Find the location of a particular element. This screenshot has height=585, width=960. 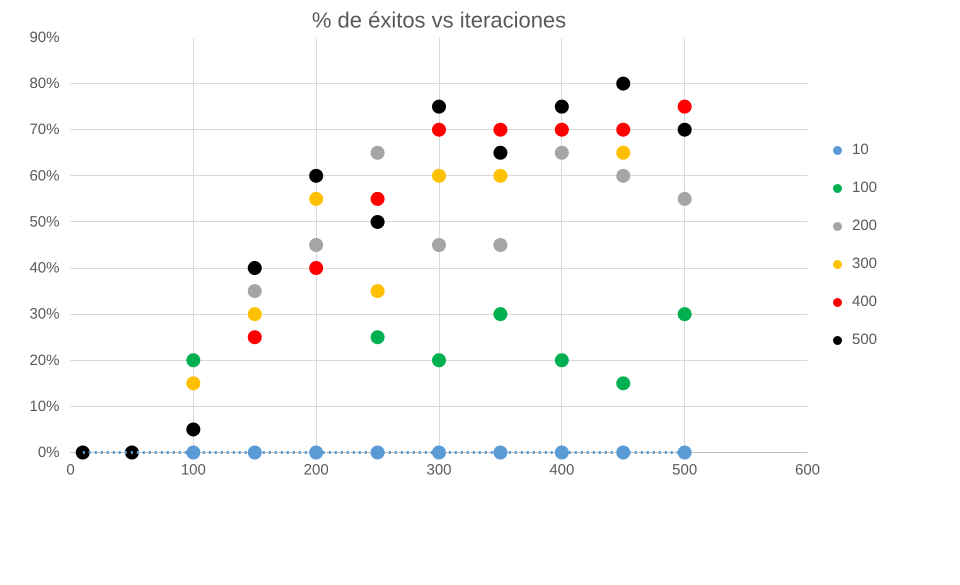

x-tick-label: 500 is located at coordinates (685, 470).